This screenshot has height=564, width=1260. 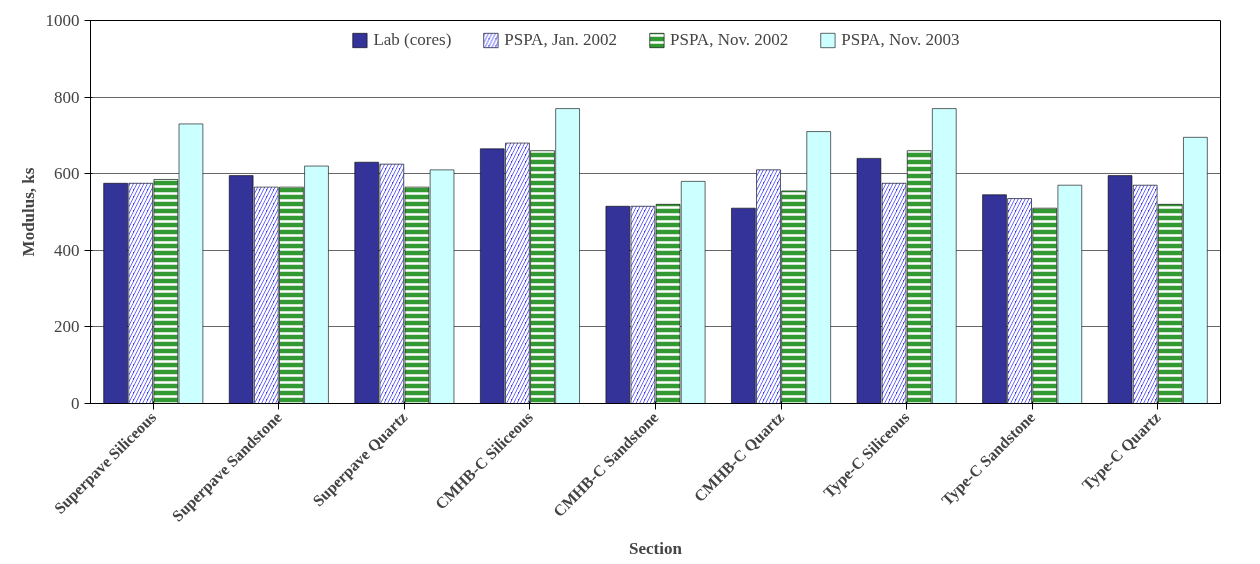 What do you see at coordinates (412, 40) in the screenshot?
I see `legend-label: Lab (cores)` at bounding box center [412, 40].